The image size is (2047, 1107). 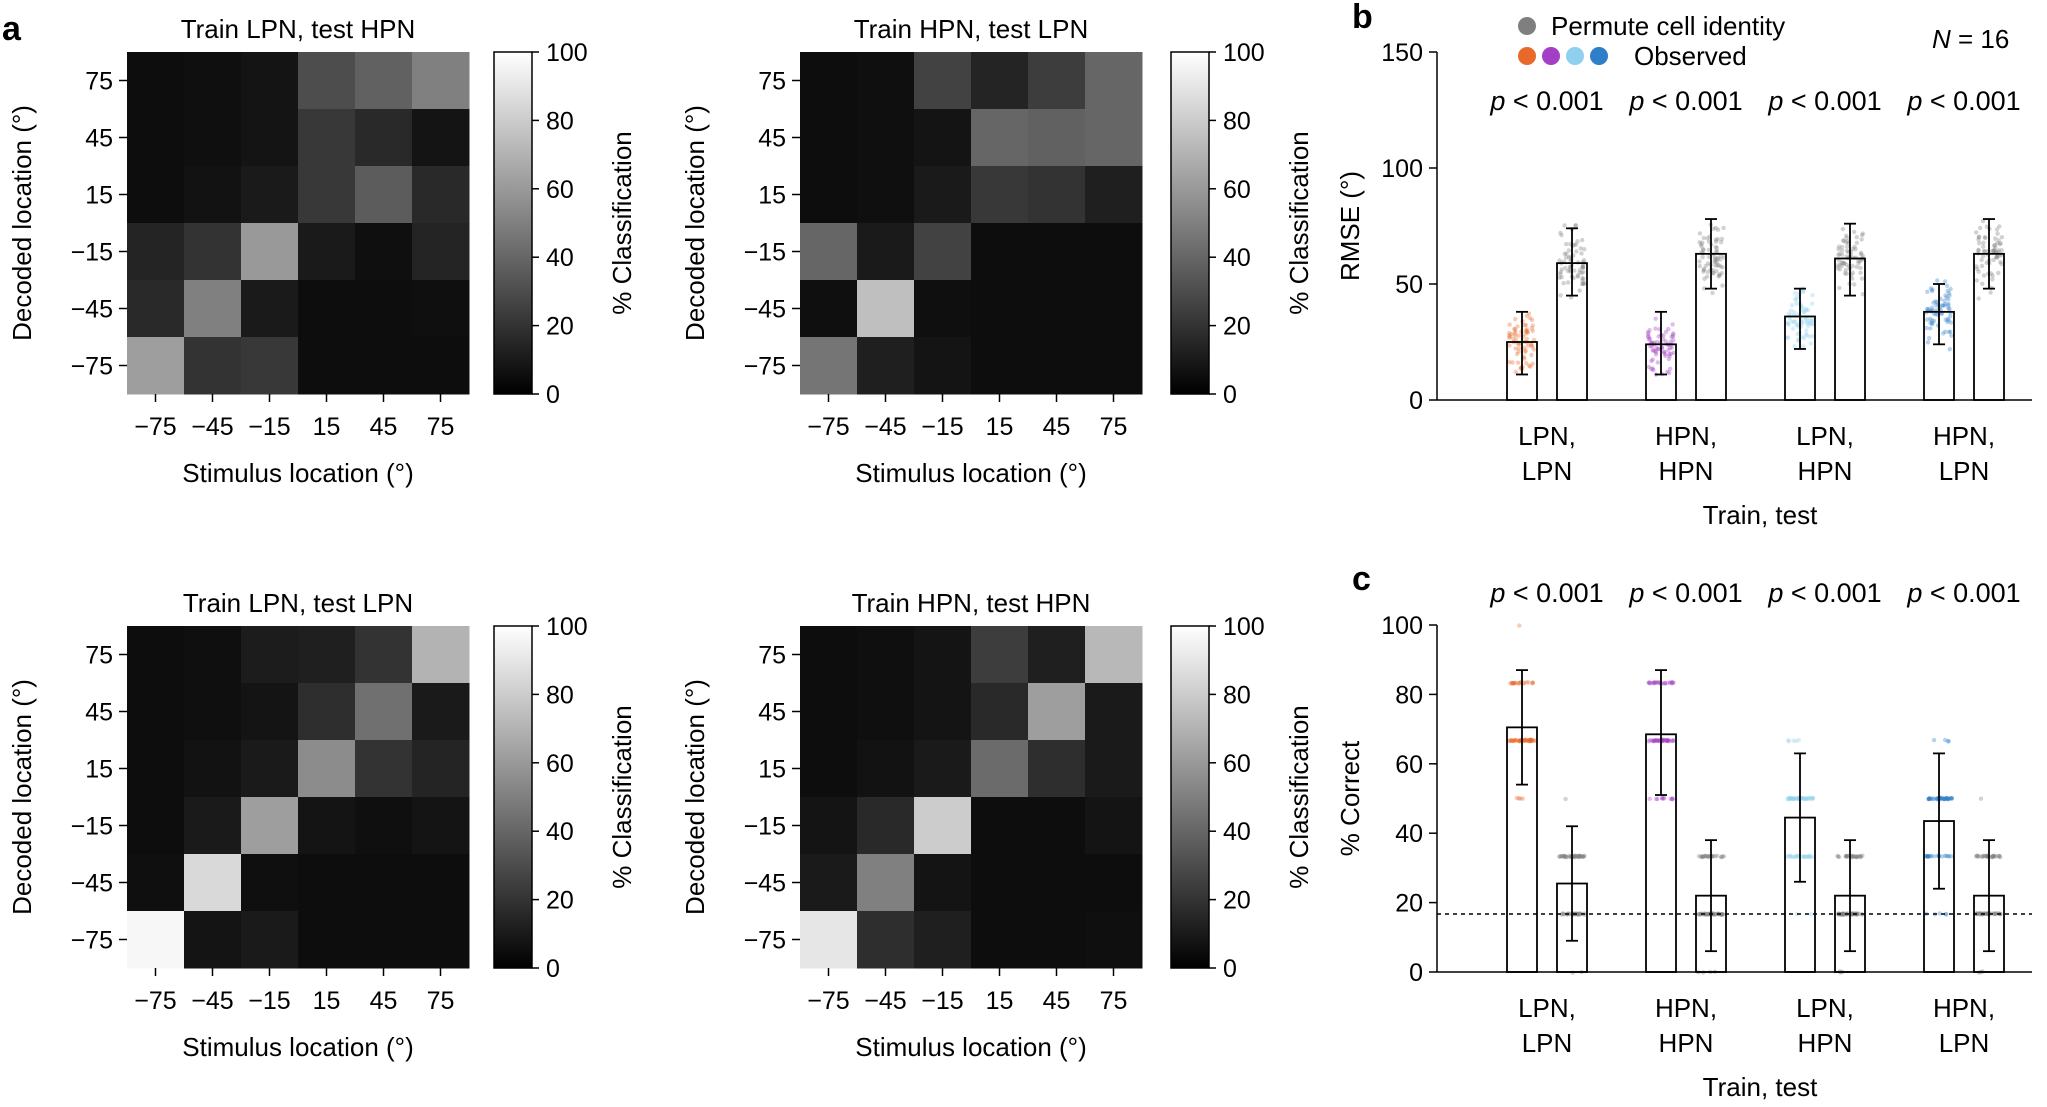 What do you see at coordinates (92, 310) in the screenshot?
I see `y-tick-label: −45` at bounding box center [92, 310].